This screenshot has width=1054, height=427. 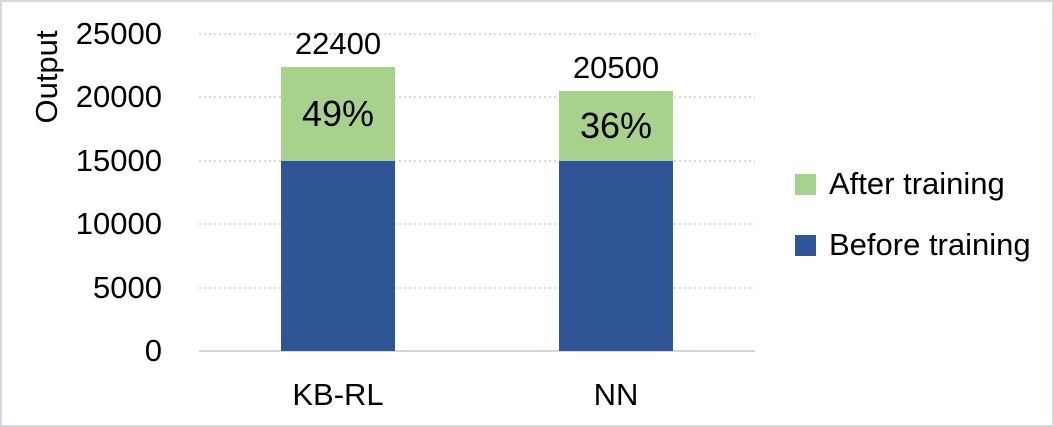 What do you see at coordinates (338, 394) in the screenshot?
I see `x-category-label: KB-RL` at bounding box center [338, 394].